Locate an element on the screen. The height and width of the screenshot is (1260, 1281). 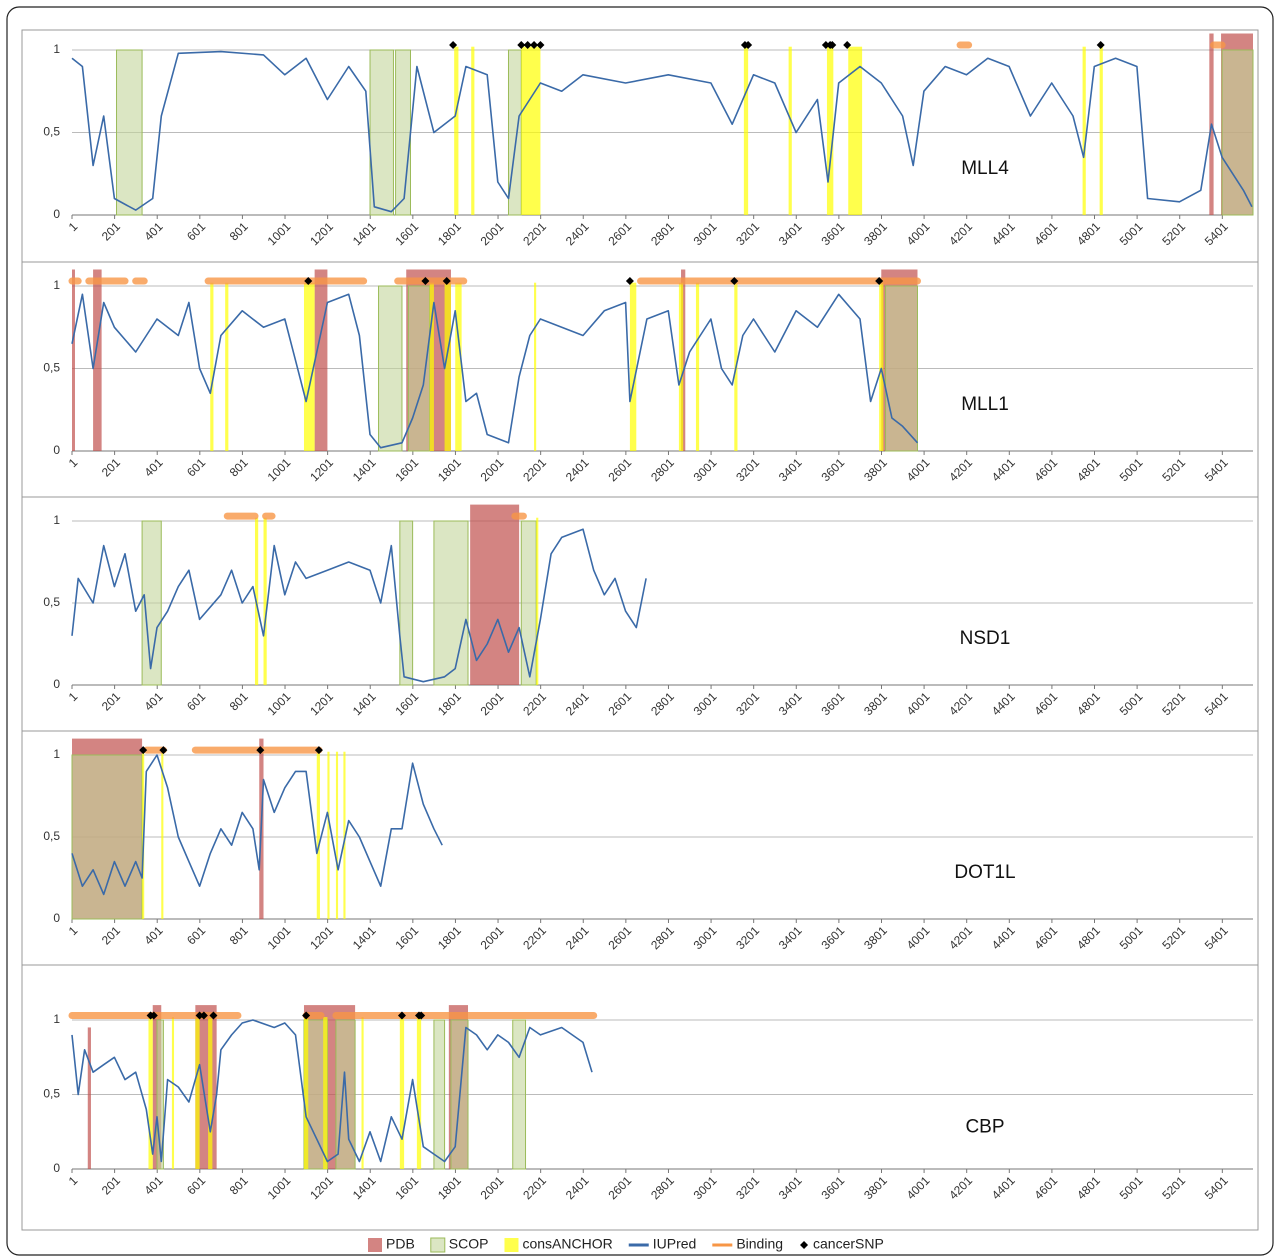
panel-label: DOT1L is located at coordinates (984, 872).